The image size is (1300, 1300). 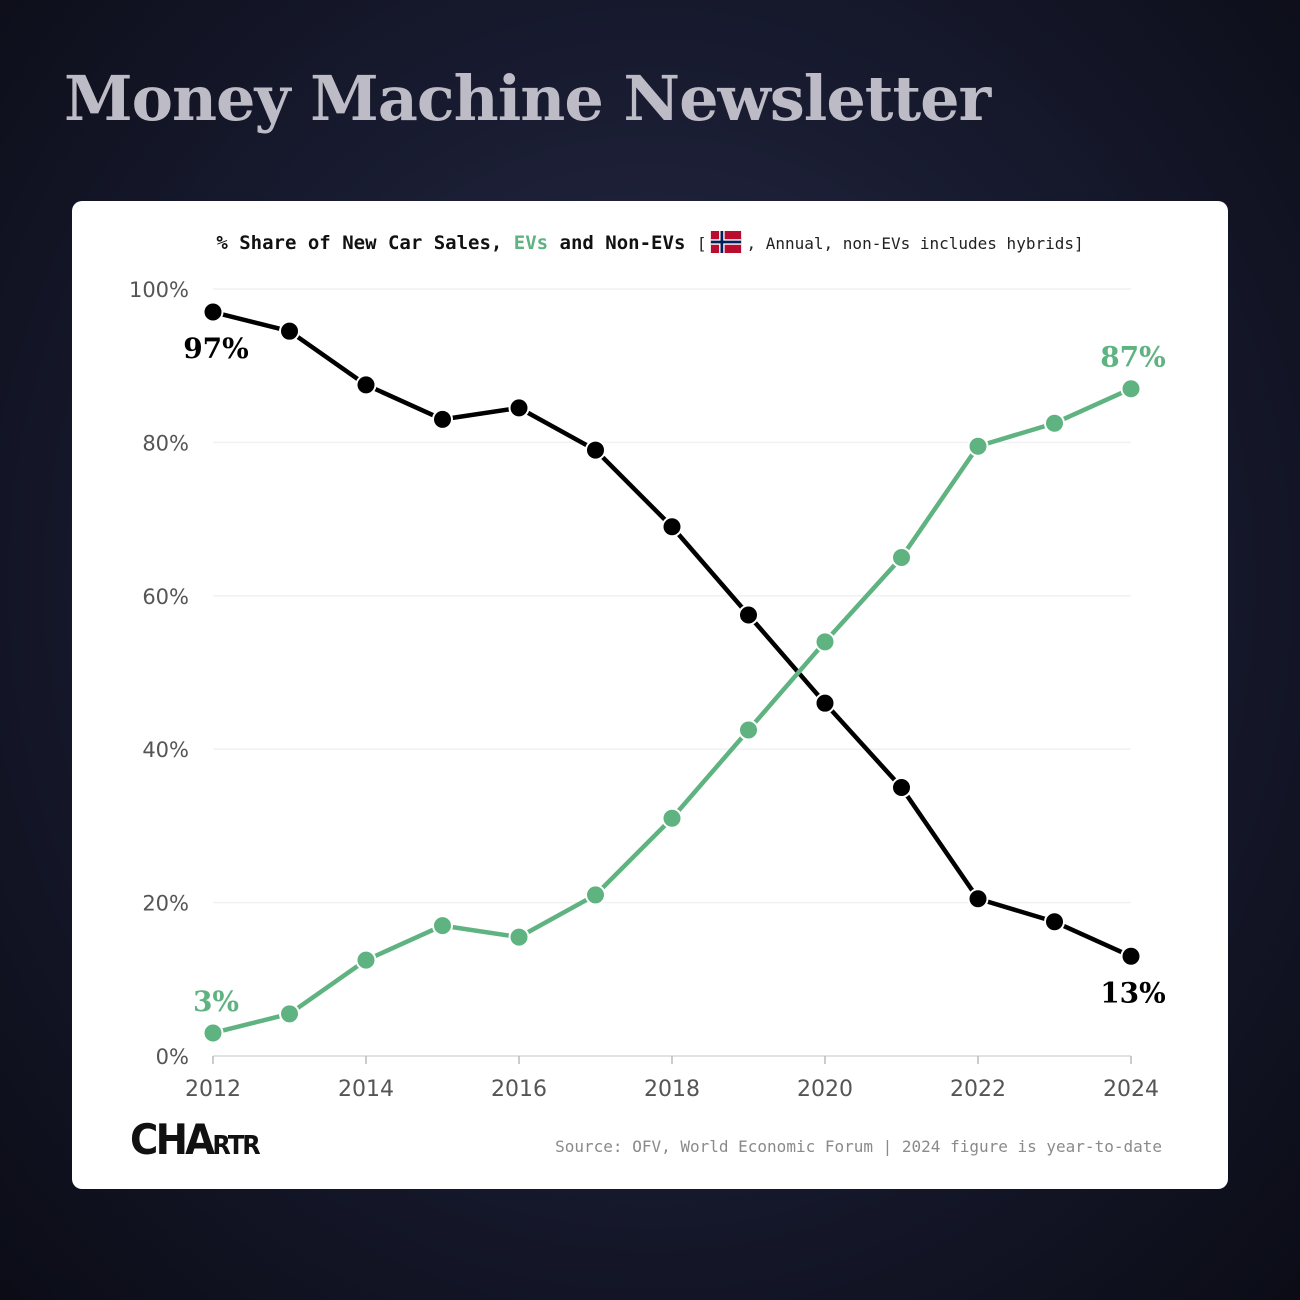 I want to click on chartr-logo: CHARTR, so click(x=195, y=1139).